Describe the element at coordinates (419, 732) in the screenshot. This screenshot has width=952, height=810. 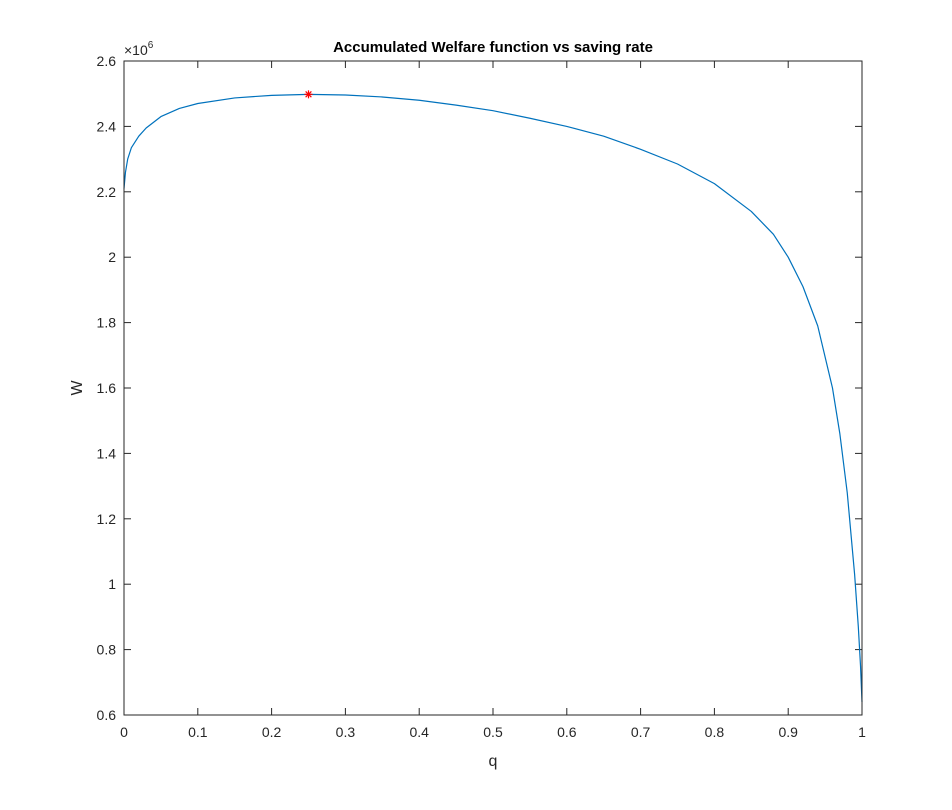
I see `x-tick-label: 0.4` at that location.